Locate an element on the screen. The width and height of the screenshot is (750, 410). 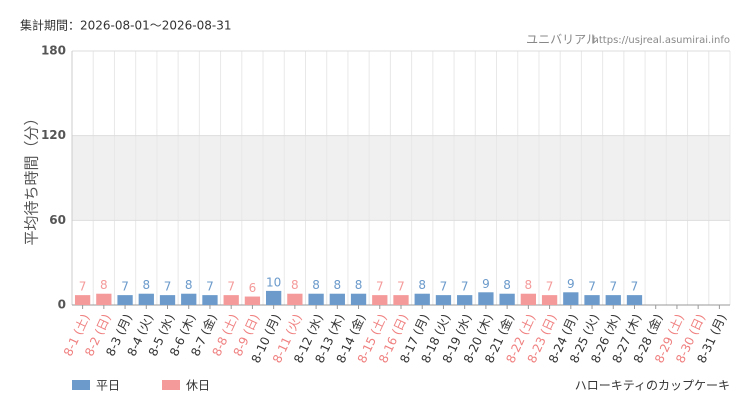
data-label: 10 is located at coordinates (273, 282).